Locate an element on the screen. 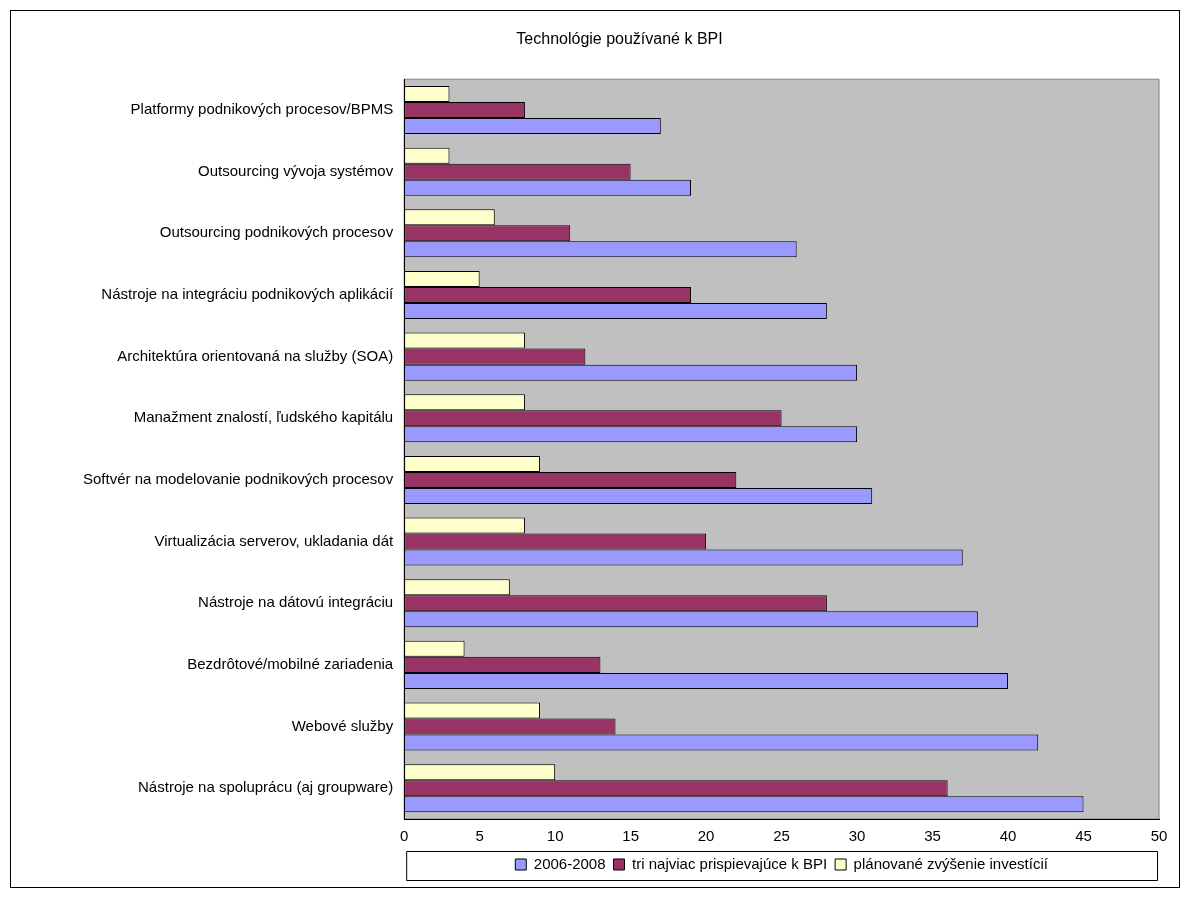 Image resolution: width=1189 pixels, height=907 pixels. y-tick-label: Platformy podnikových procesov/BPMS is located at coordinates (262, 109).